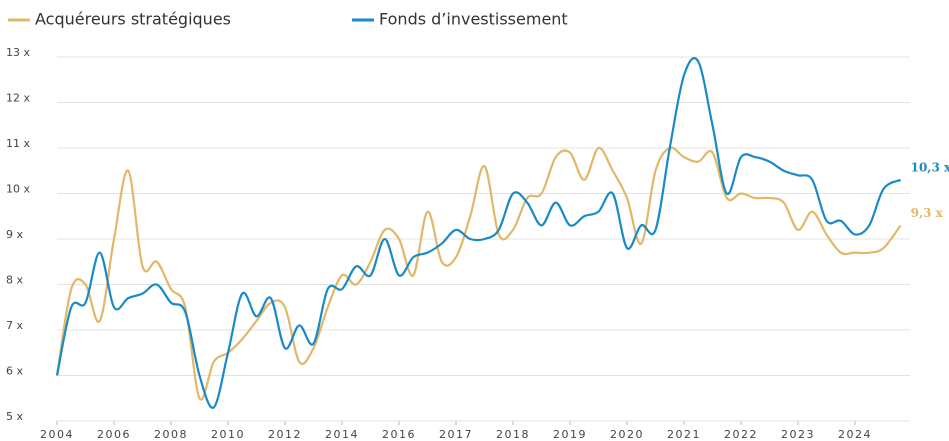  I want to click on x-tick-label: 2012, so click(285, 434).